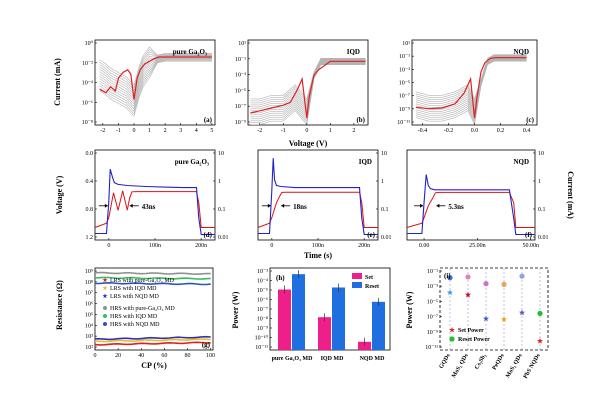 This screenshot has width=600, height=419. I want to click on category-label: IQD MD, so click(332, 359).